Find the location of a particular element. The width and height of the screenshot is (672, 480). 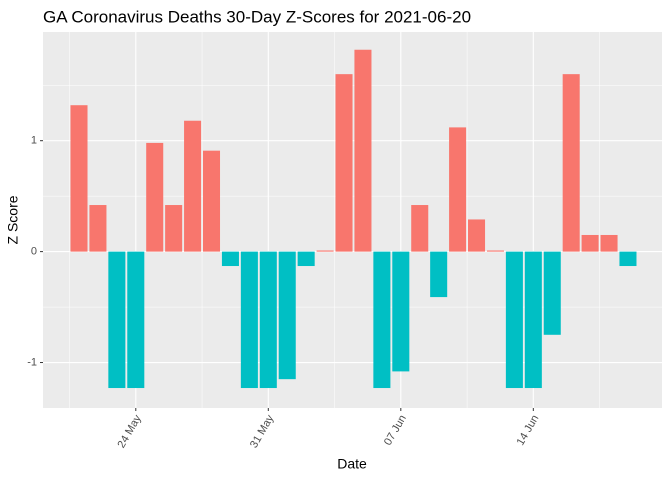

y-axis-title: Z Score is located at coordinates (13, 219).